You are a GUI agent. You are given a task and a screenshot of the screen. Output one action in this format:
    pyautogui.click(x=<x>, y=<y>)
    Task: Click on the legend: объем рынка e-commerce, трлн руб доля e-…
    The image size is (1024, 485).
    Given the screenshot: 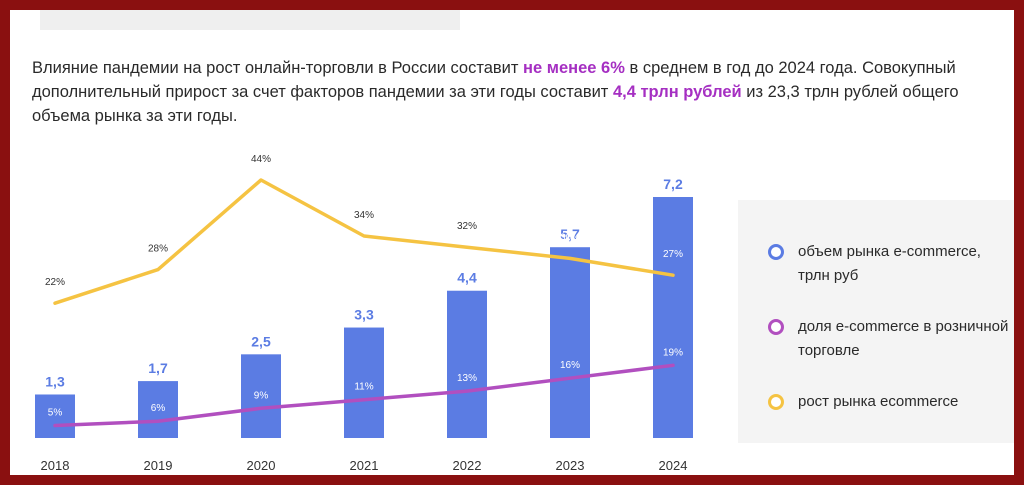 What is the action you would take?
    pyautogui.click(x=876, y=321)
    